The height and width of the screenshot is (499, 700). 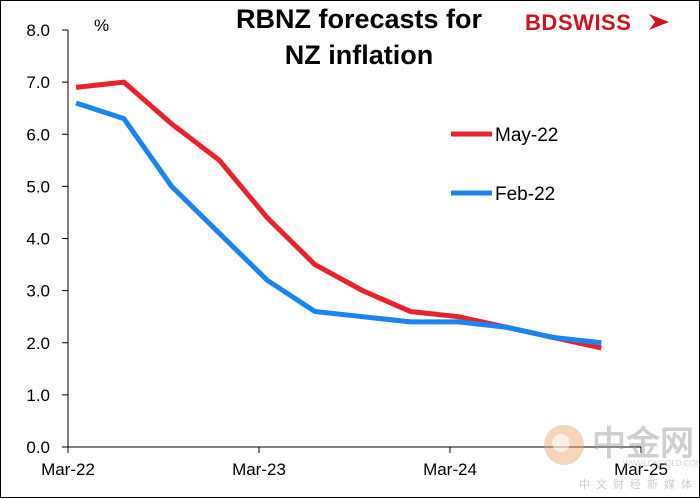 I want to click on watermark-coin-inner-icon, so click(x=561, y=443).